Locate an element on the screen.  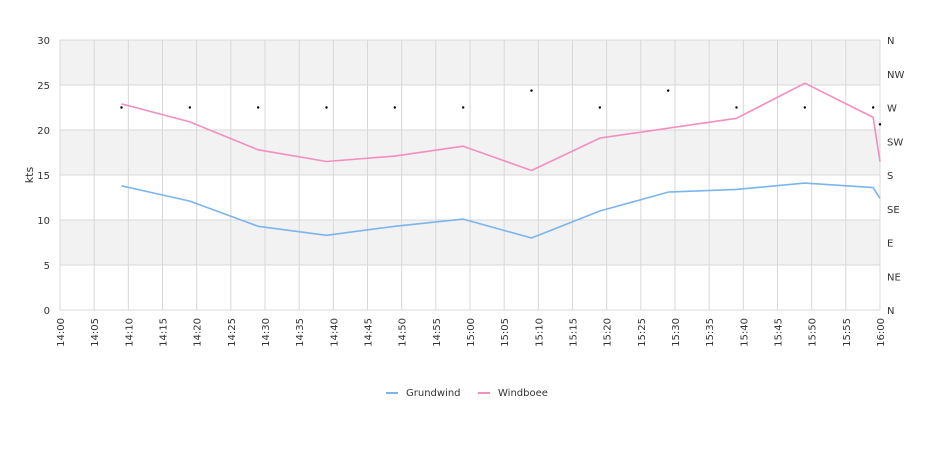
y-tick-label: 5 is located at coordinates (47, 266).